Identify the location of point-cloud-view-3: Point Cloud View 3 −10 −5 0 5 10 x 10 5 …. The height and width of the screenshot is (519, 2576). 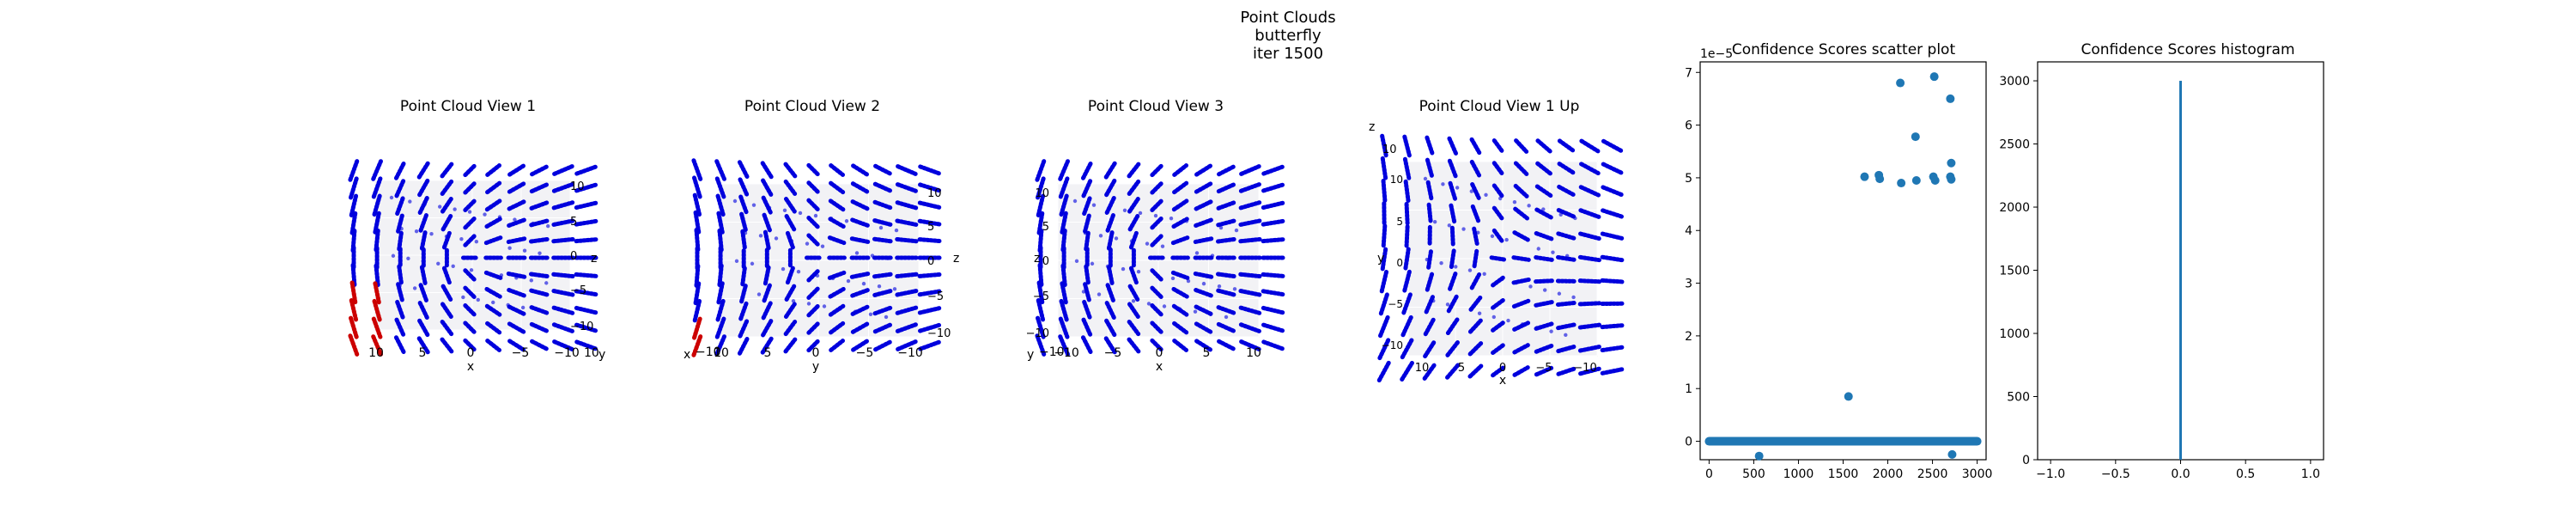
(1155, 236).